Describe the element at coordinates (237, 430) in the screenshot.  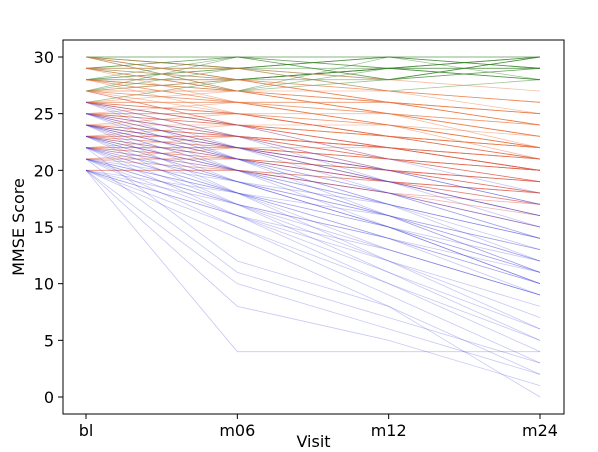
I see `x-tick-label: m06` at that location.